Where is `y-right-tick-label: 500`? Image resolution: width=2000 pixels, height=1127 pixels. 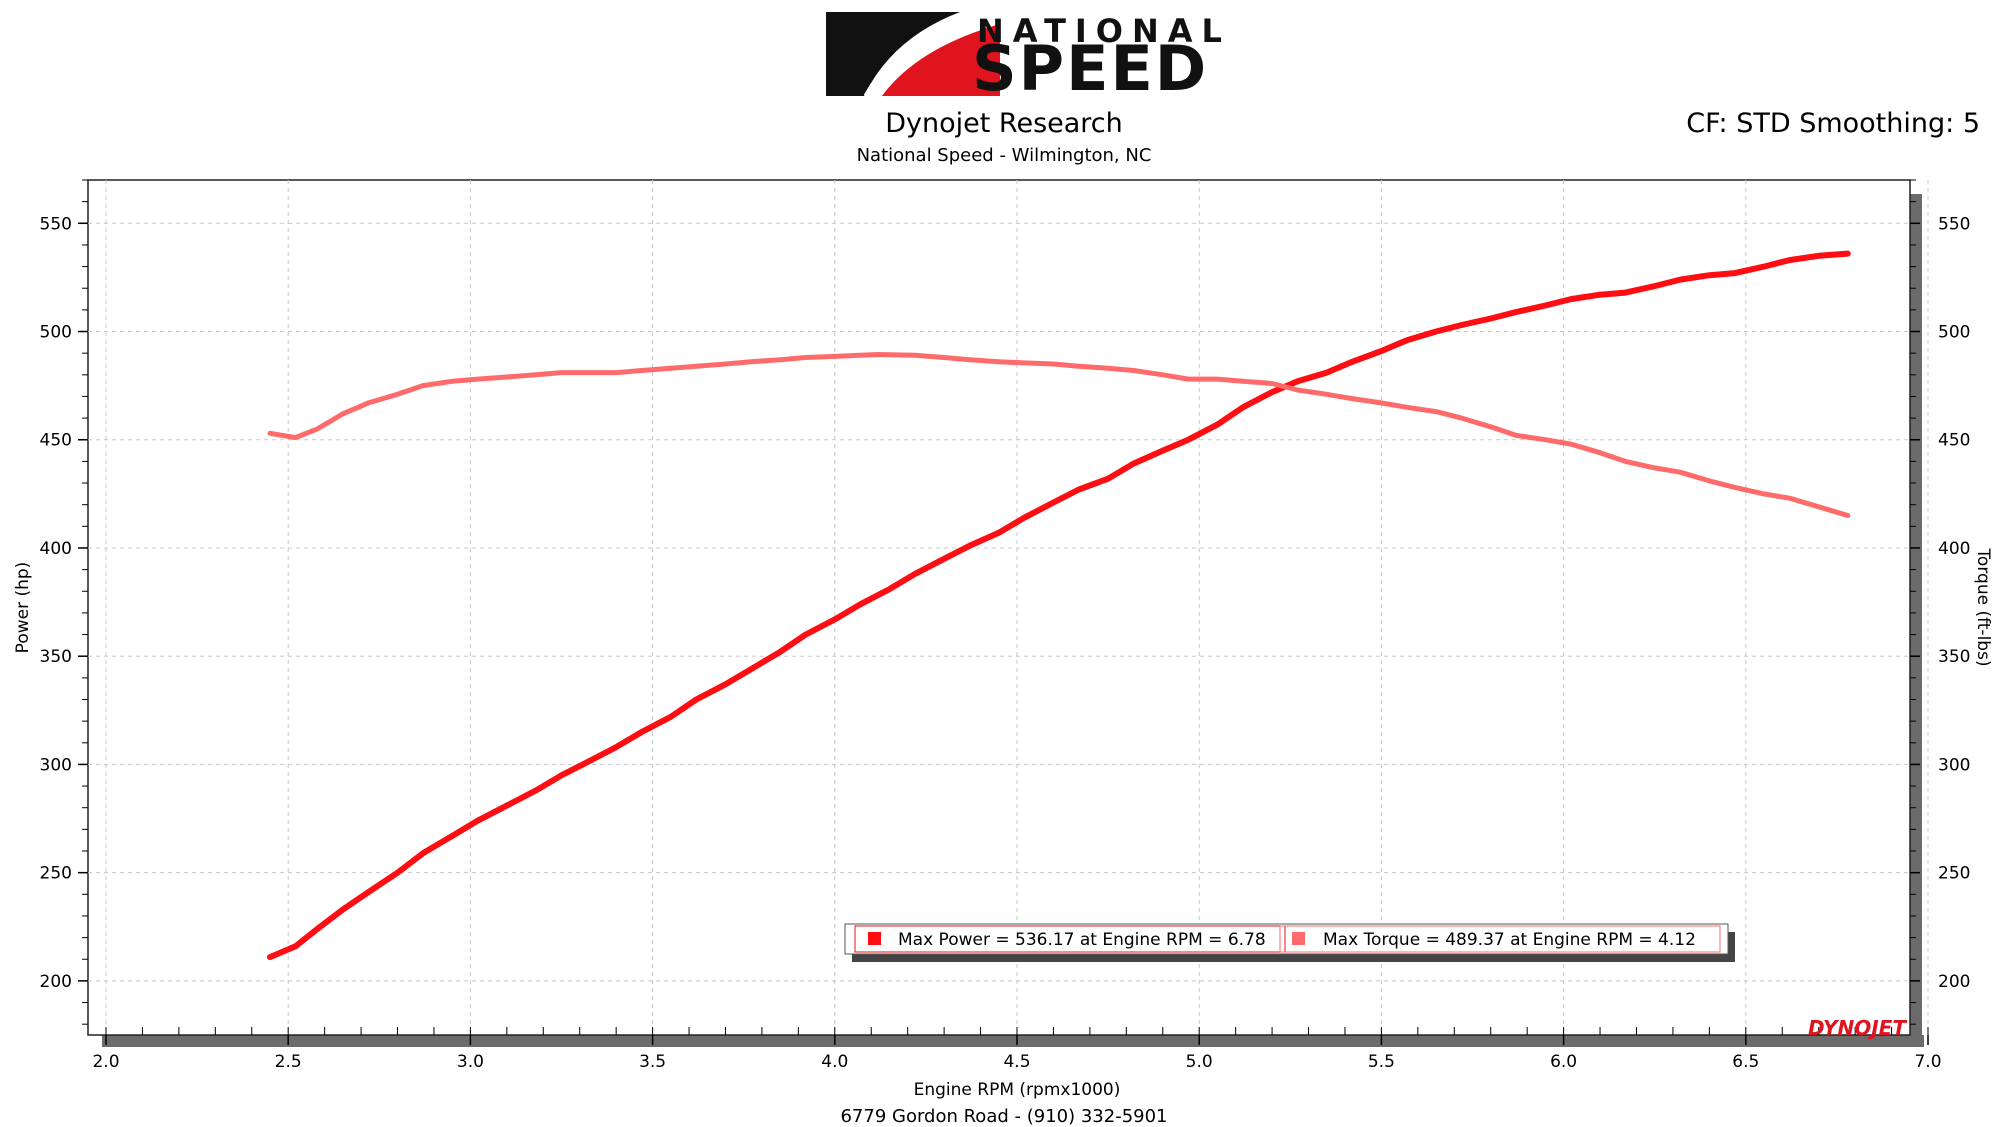
y-right-tick-label: 500 is located at coordinates (1954, 333).